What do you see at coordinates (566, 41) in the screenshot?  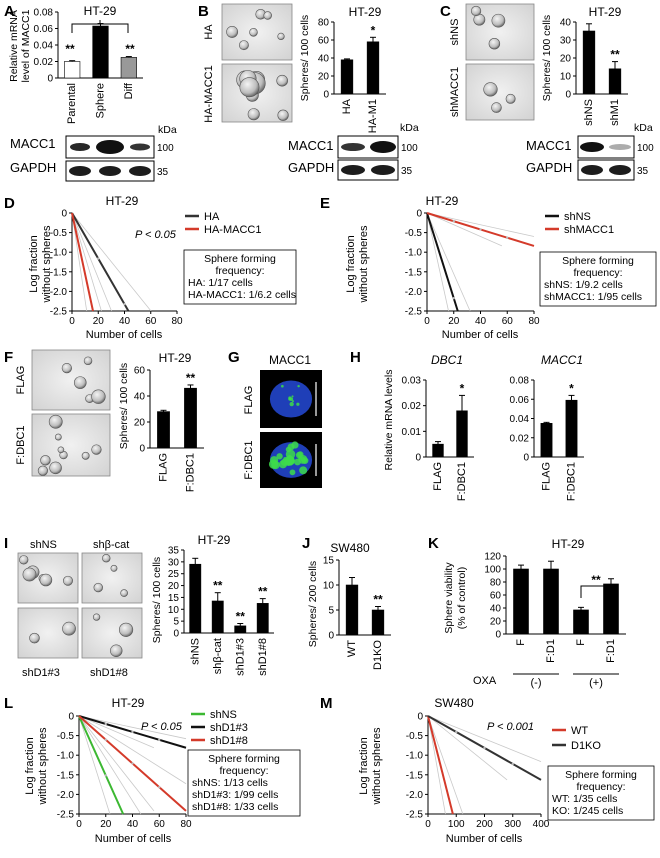 I see `y-tick-label: 30` at bounding box center [566, 41].